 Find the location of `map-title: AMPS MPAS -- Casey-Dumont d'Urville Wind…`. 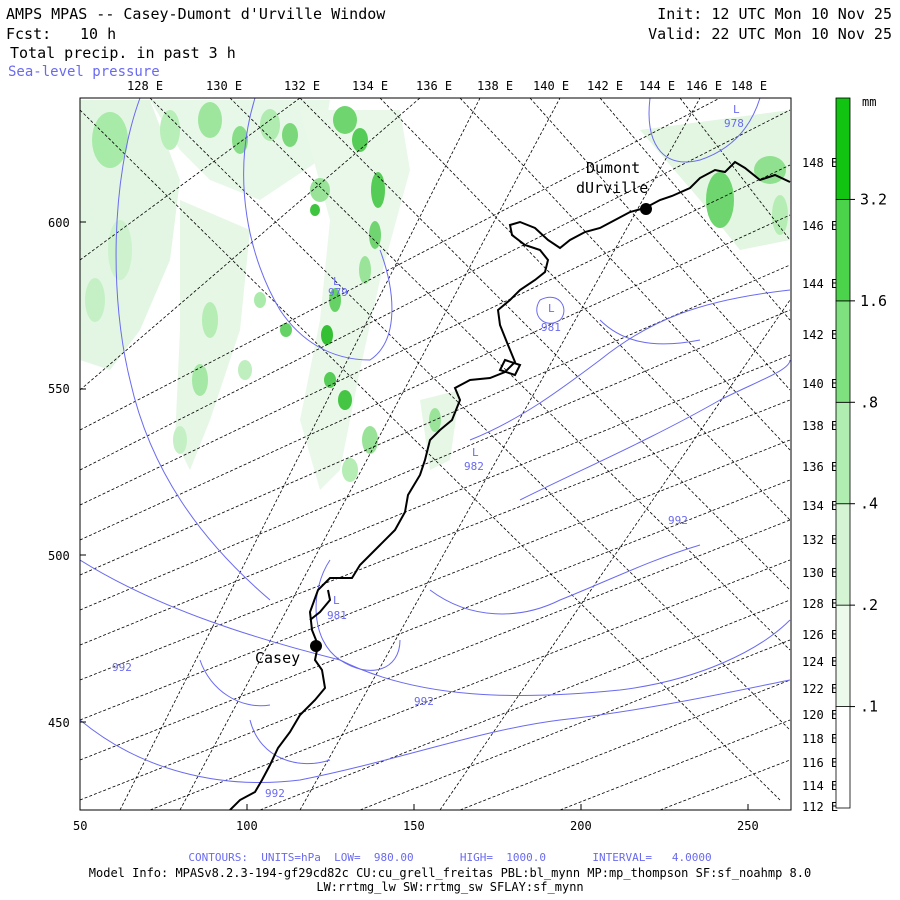

map-title: AMPS MPAS -- Casey-Dumont d'Urville Wind… is located at coordinates (196, 14).